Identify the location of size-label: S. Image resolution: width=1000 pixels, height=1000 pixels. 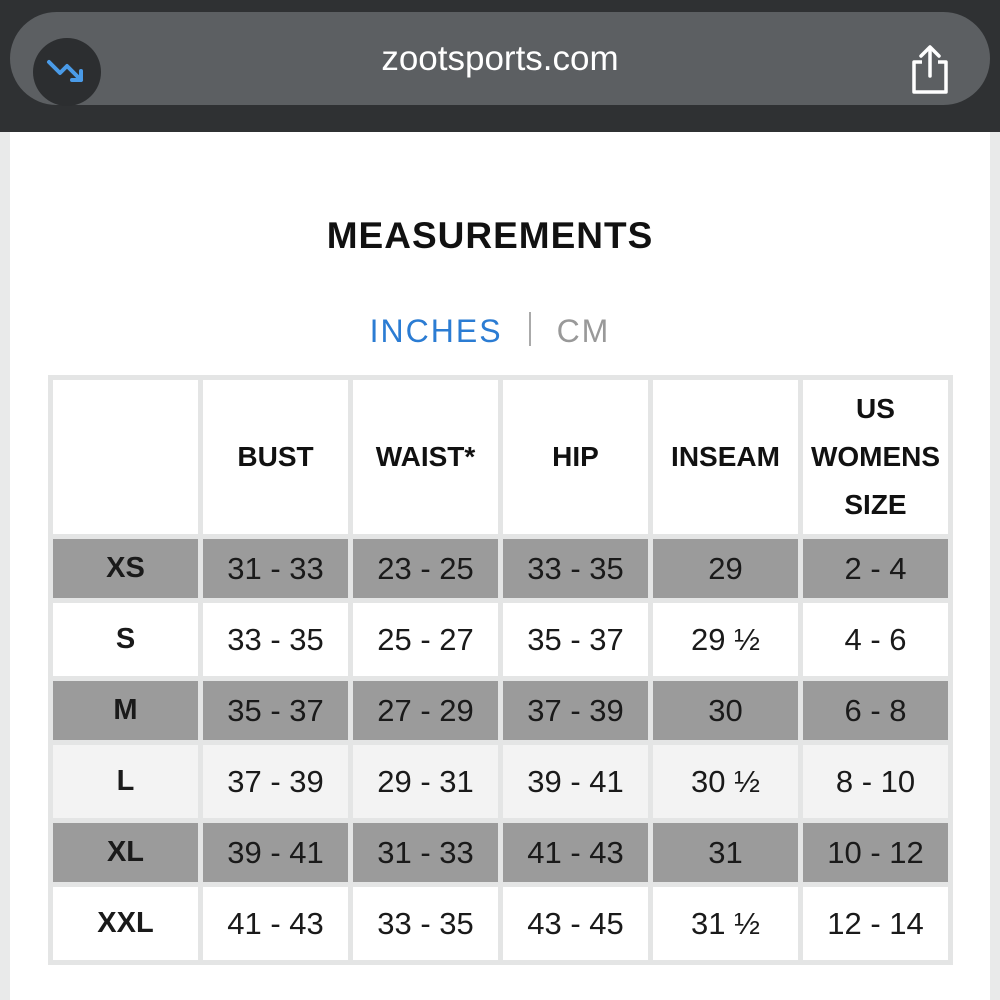
(125, 639).